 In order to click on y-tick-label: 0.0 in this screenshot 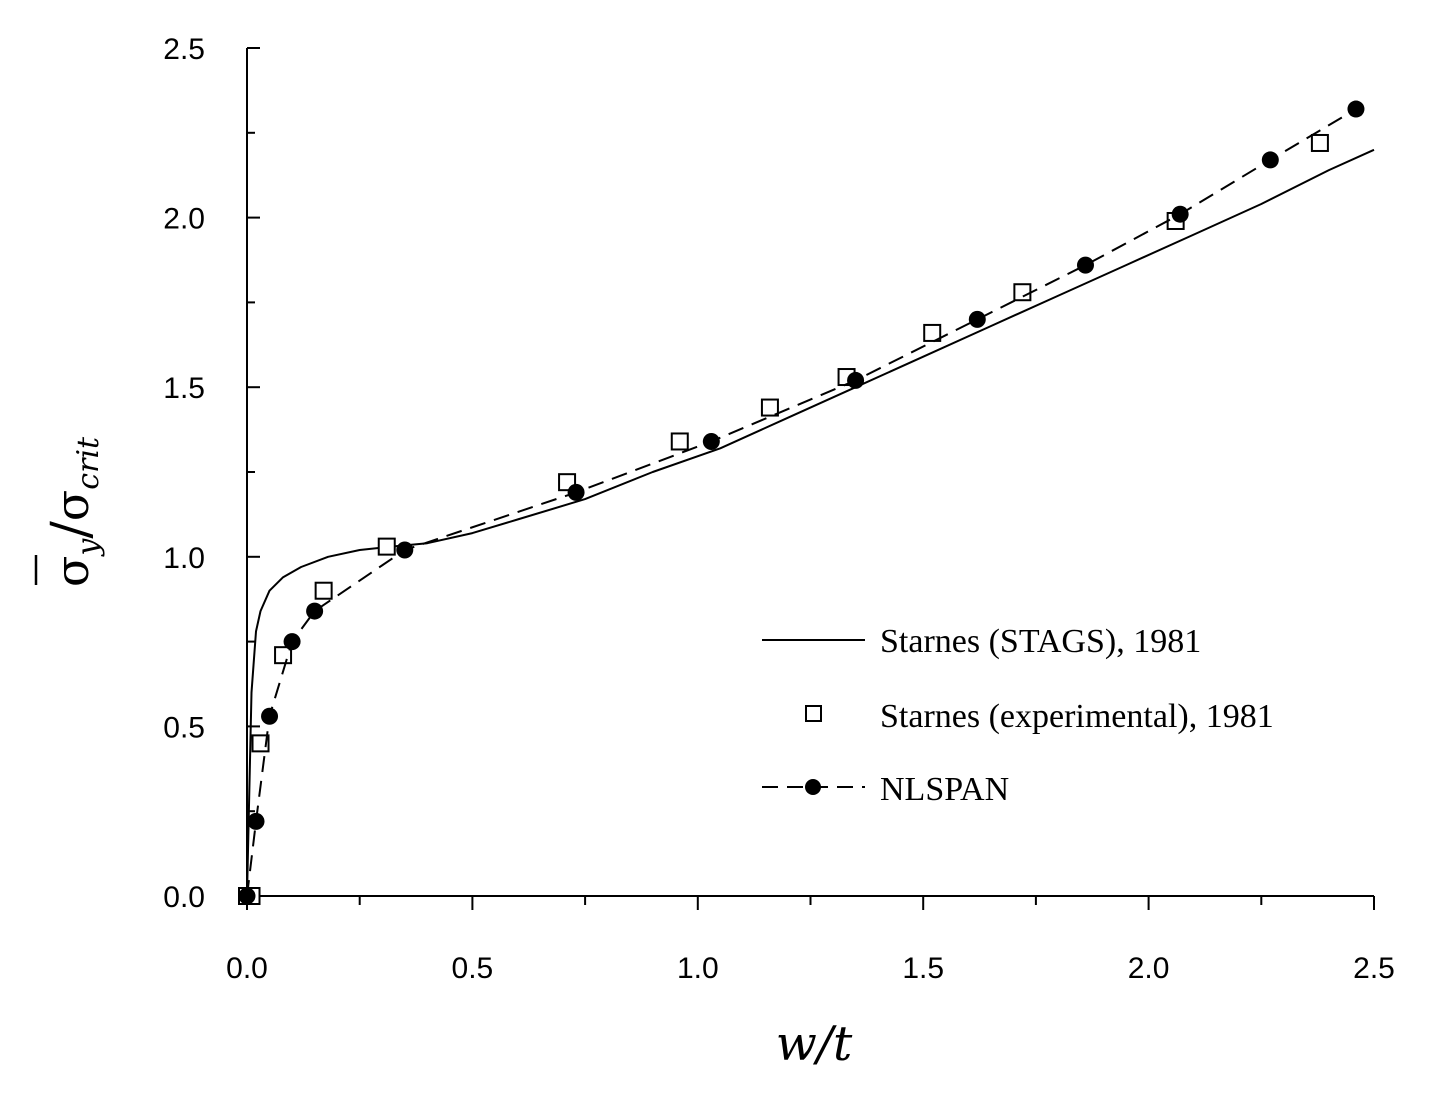, I will do `click(184, 897)`.